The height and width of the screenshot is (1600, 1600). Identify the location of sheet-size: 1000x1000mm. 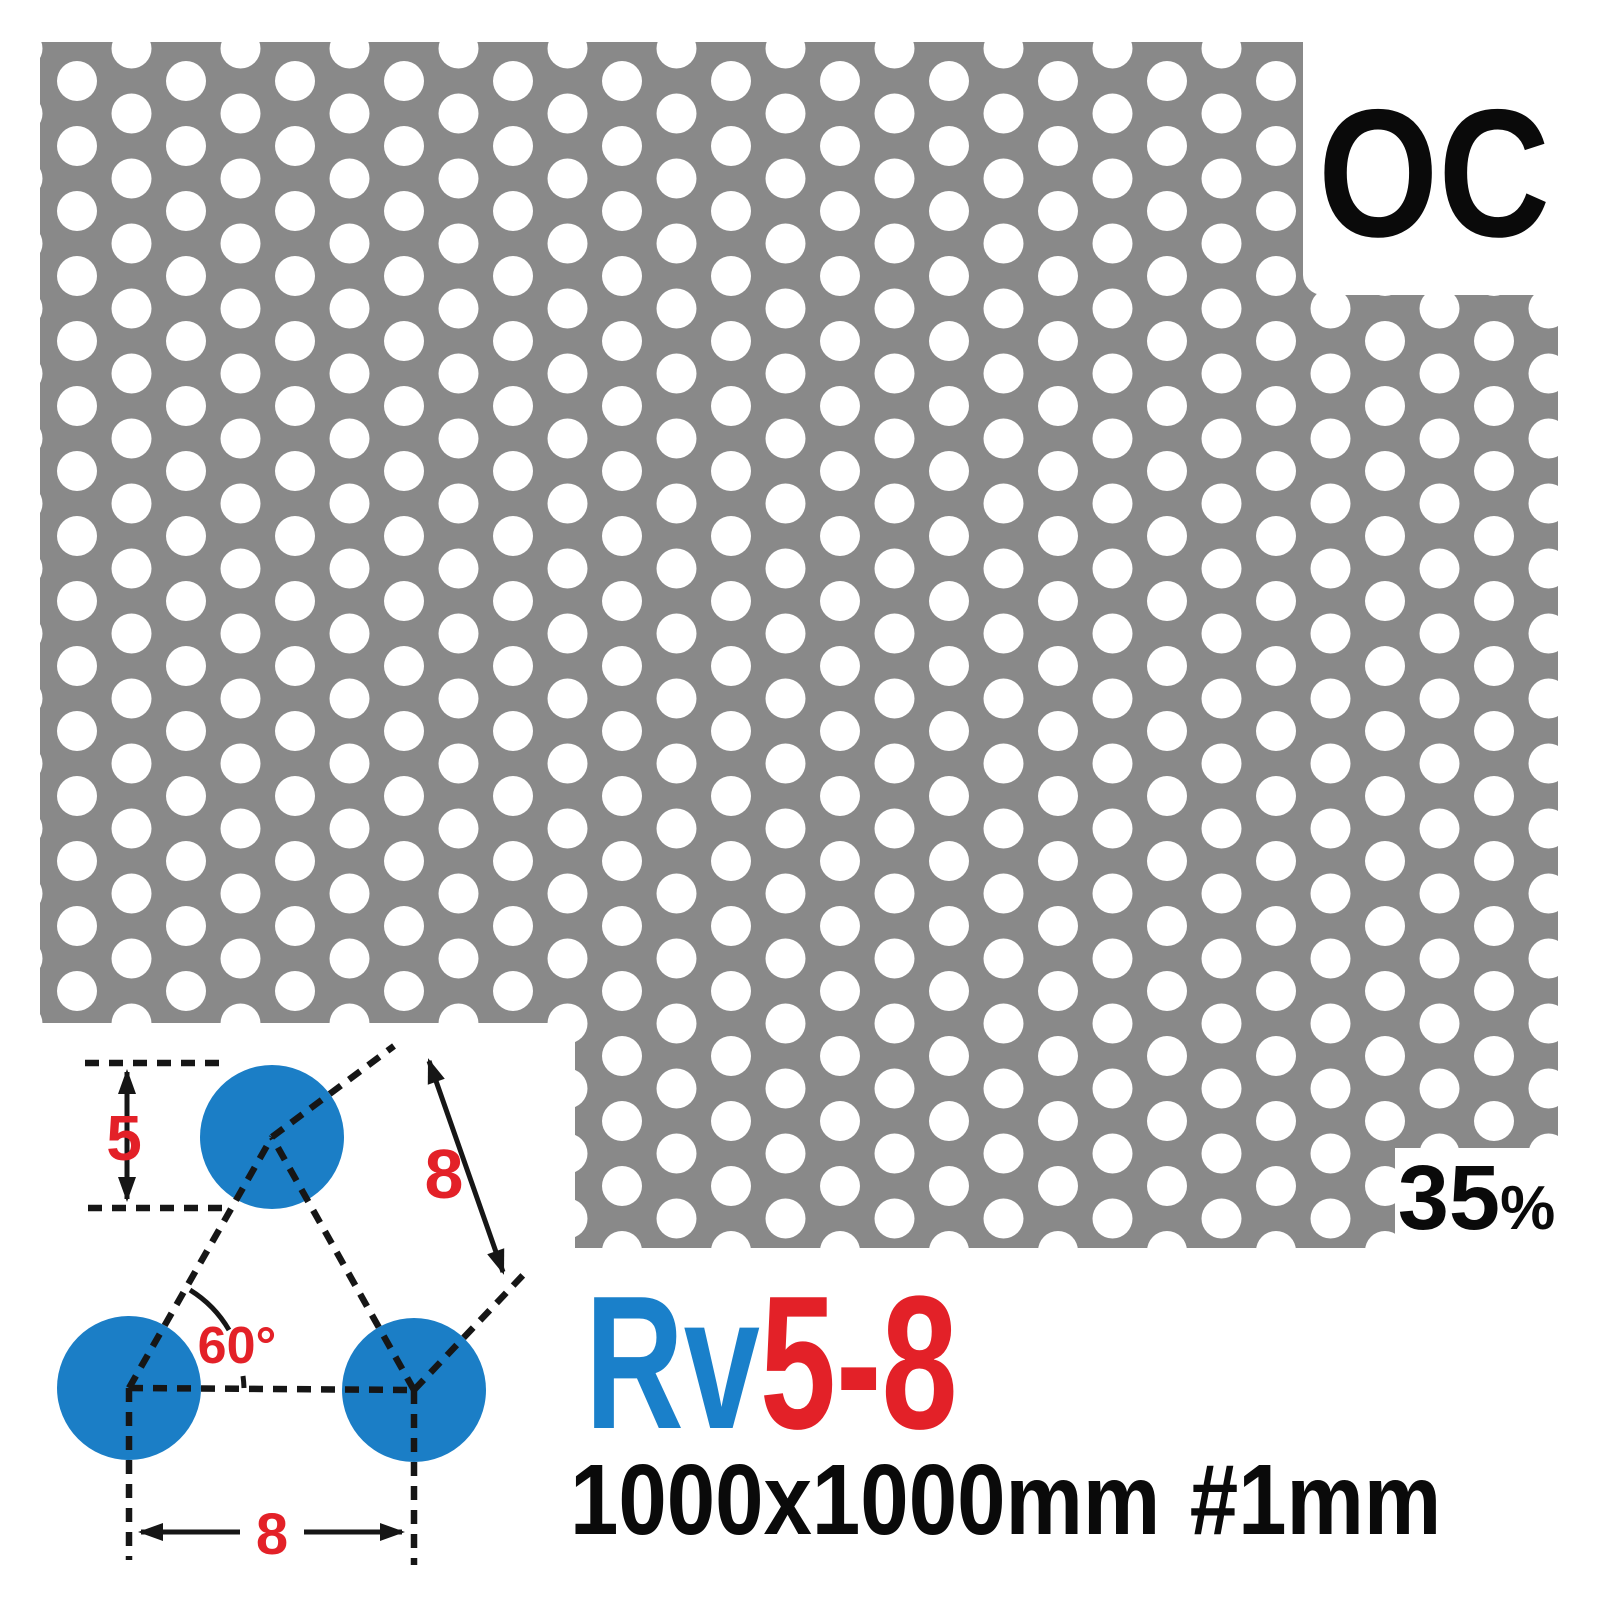
(865, 1500).